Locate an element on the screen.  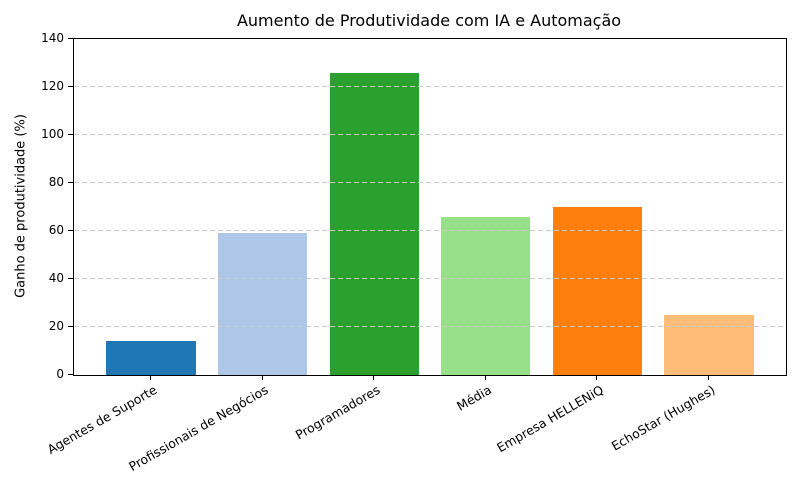
x-tick-label: Agentes de Suporte is located at coordinates (102, 419).